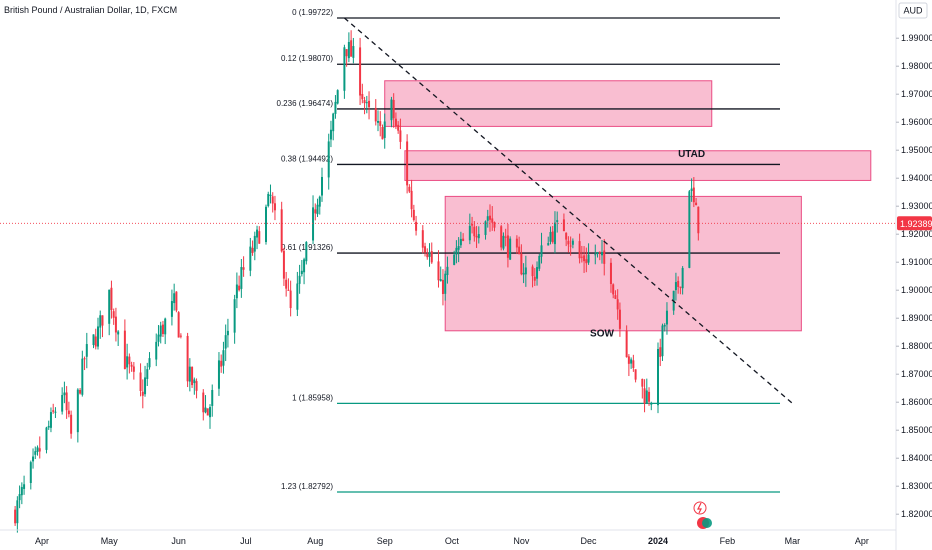 The width and height of the screenshot is (932, 550). I want to click on annotation-utad: UTAD, so click(691, 154).